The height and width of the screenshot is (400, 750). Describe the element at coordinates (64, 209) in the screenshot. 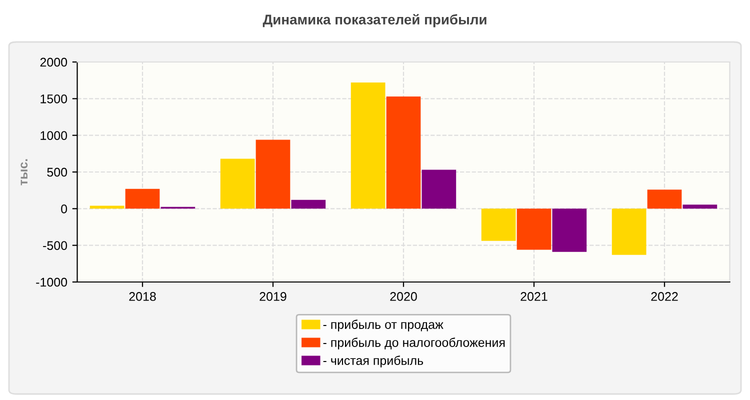

I see `y-tick-label: 0` at that location.